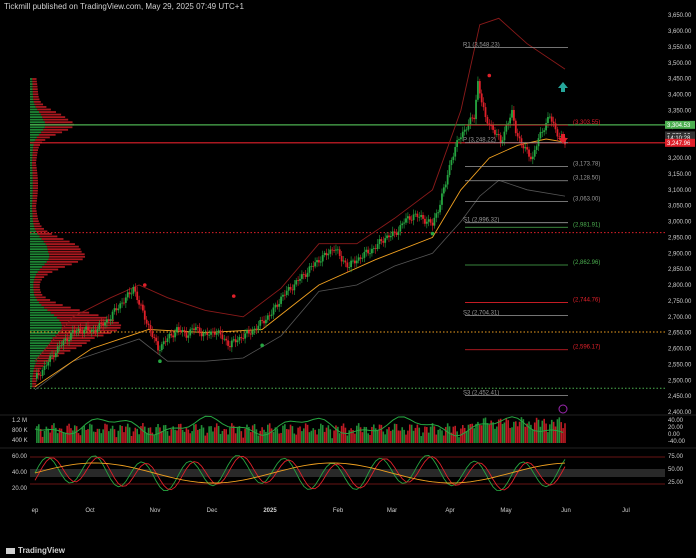  Describe the element at coordinates (680, 397) in the screenshot. I see `price-tick-label: 2,450.00` at that location.